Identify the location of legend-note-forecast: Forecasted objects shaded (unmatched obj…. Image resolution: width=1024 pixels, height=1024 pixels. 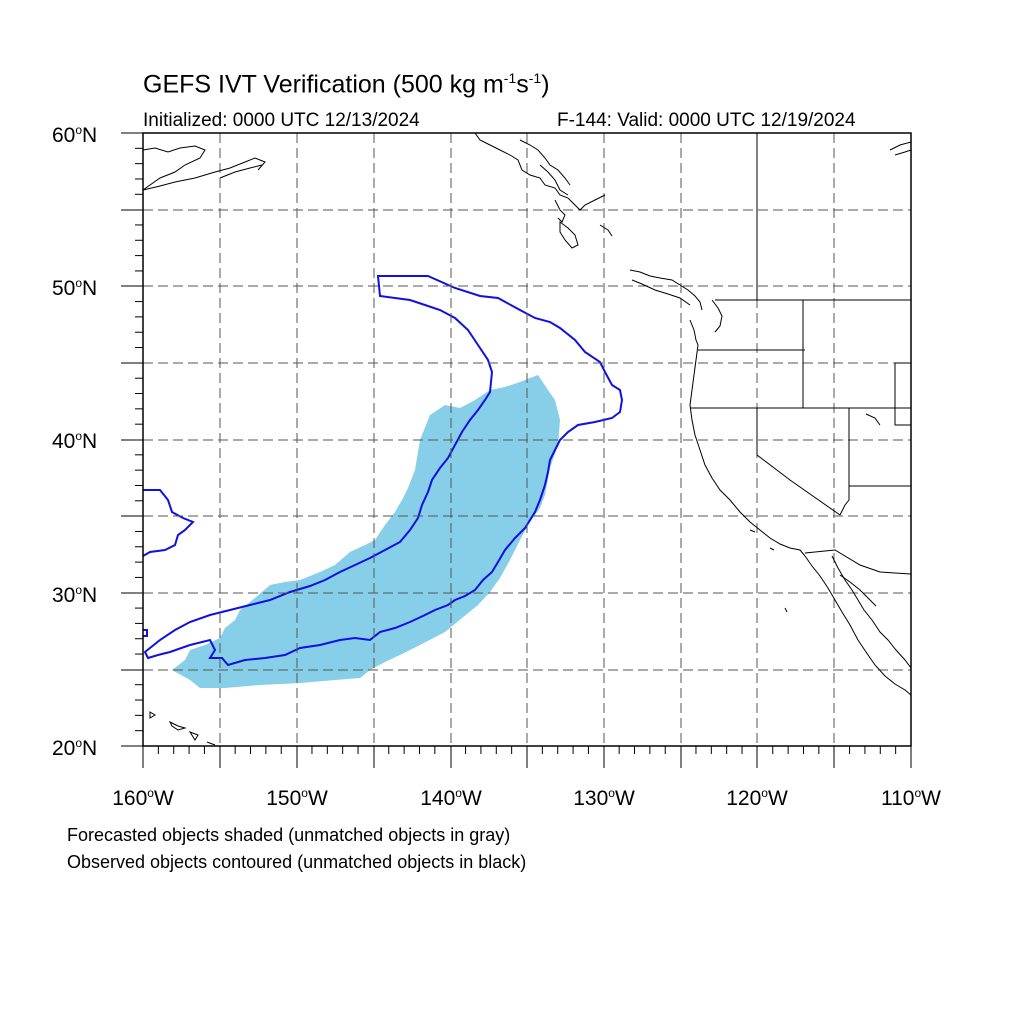
(289, 835).